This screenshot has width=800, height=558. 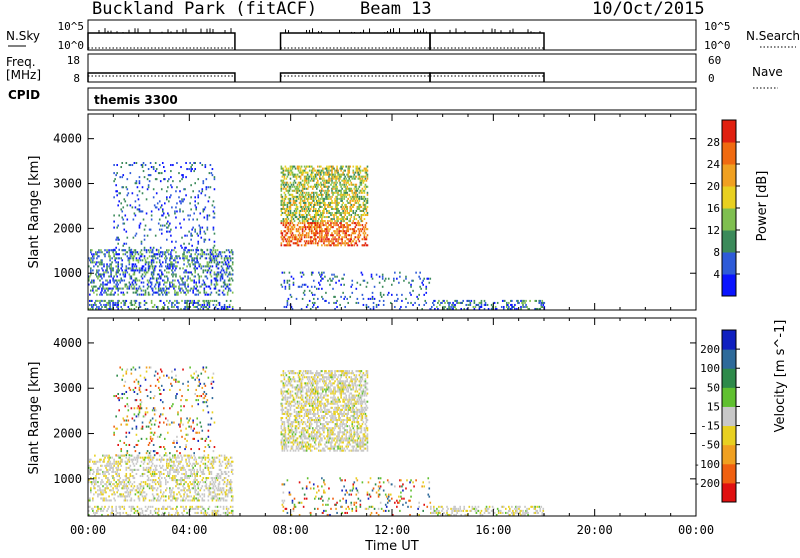 I want to click on power-ytick-label: 2000, so click(x=67, y=228).